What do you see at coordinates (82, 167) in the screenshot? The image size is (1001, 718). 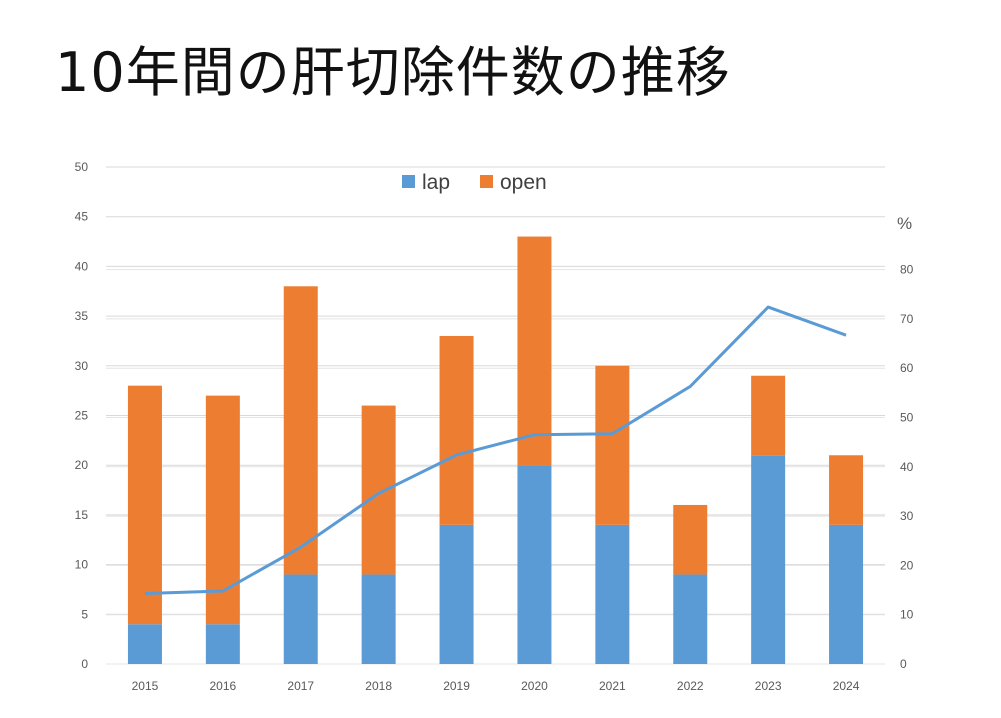 I see `y-tick-label: 50` at bounding box center [82, 167].